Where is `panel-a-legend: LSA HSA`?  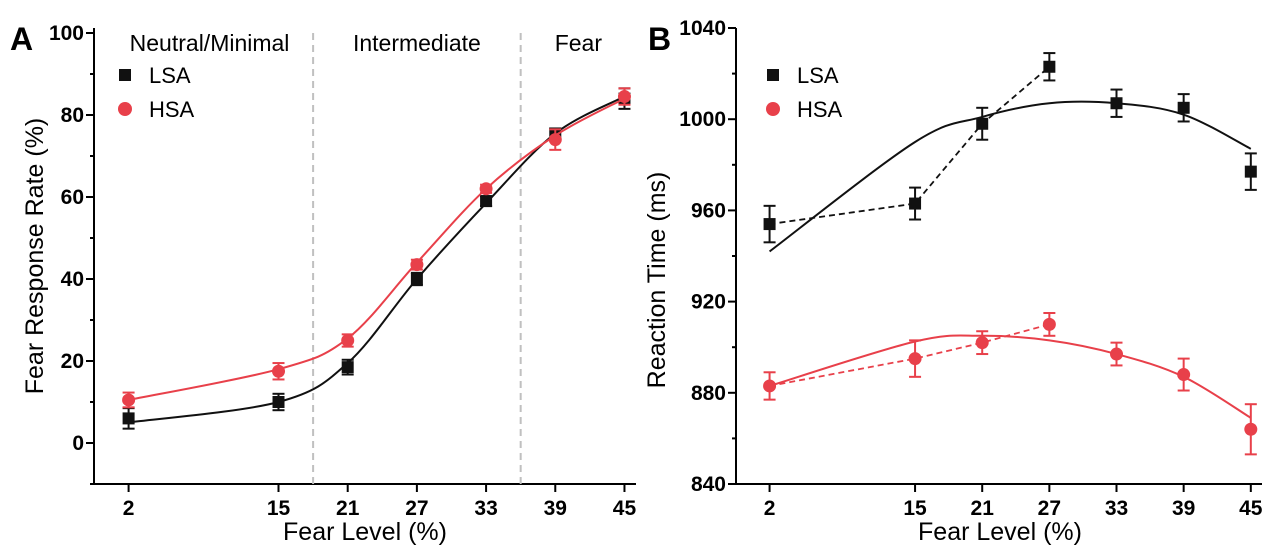
panel-a-legend: LSA HSA is located at coordinates (156, 92).